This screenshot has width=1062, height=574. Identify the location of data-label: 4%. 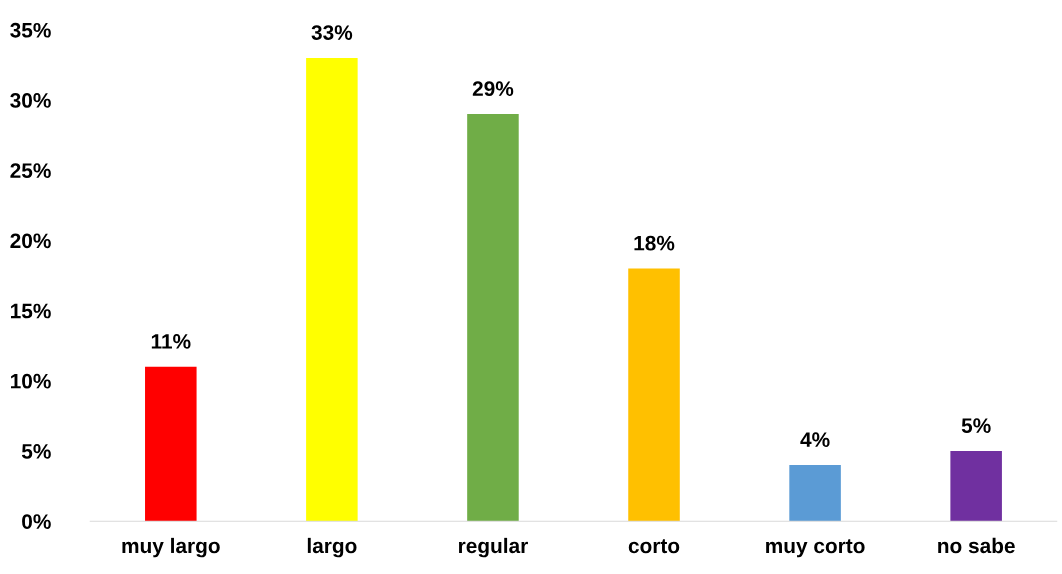
(815, 439).